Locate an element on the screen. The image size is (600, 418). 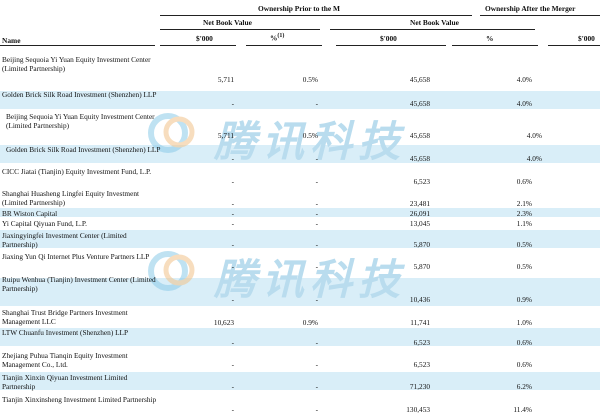
row-name: BR Wiston Capital is located at coordinates (30, 213).